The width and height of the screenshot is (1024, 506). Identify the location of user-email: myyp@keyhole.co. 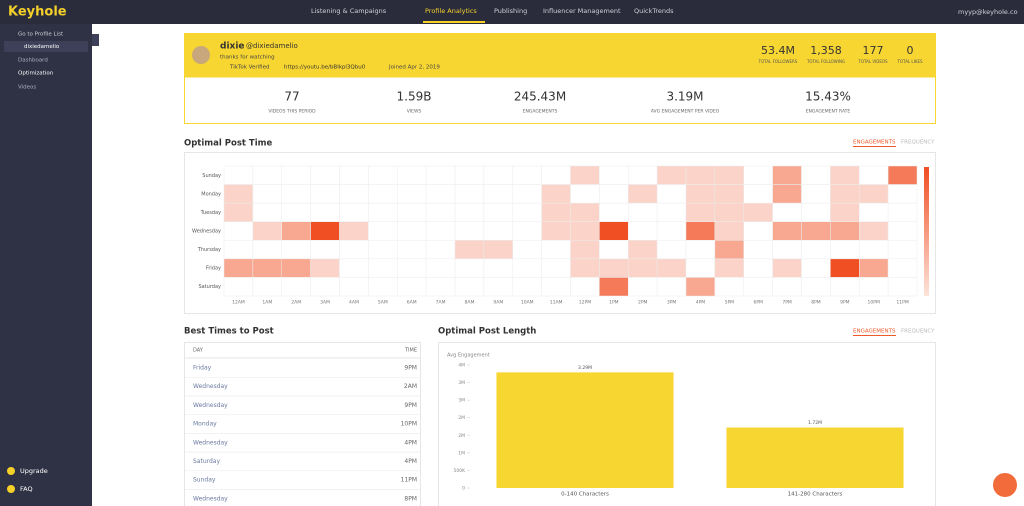
(988, 12).